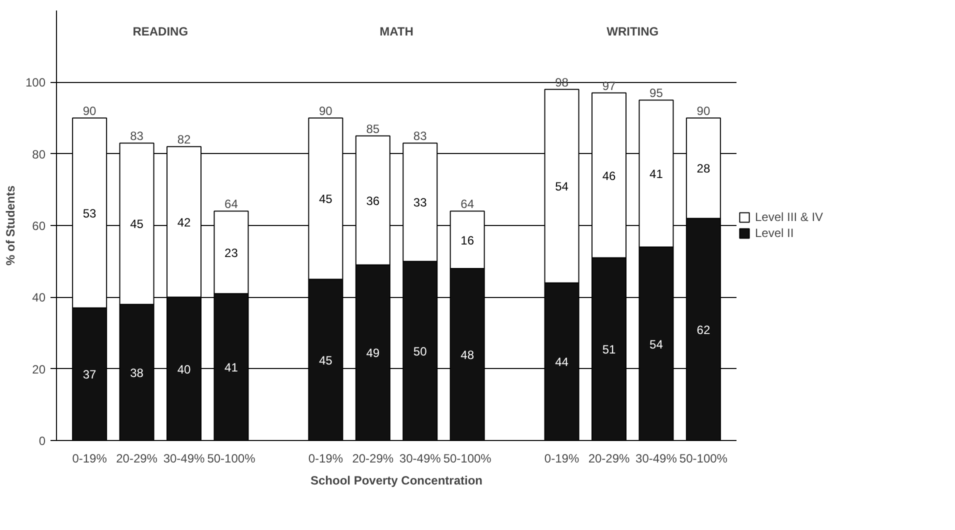 The image size is (955, 530). What do you see at coordinates (184, 139) in the screenshot?
I see `total-label: 82` at bounding box center [184, 139].